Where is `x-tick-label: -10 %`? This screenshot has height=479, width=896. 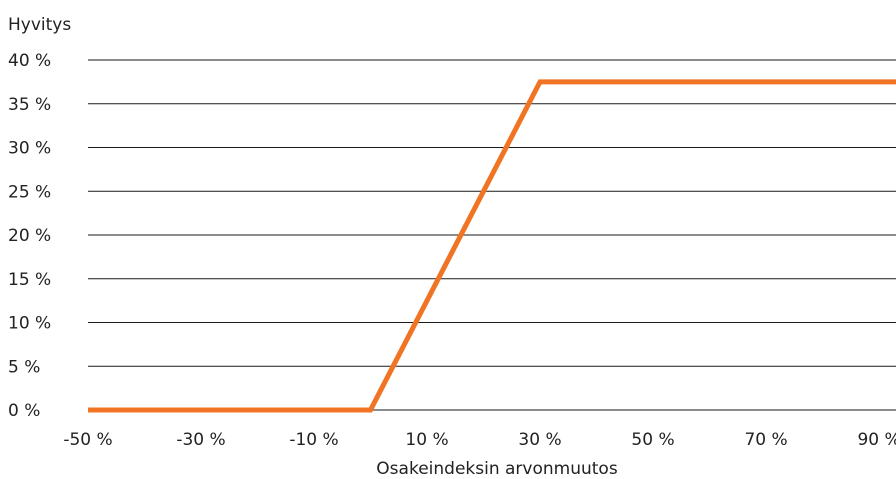
x-tick-label: -10 % is located at coordinates (313, 440).